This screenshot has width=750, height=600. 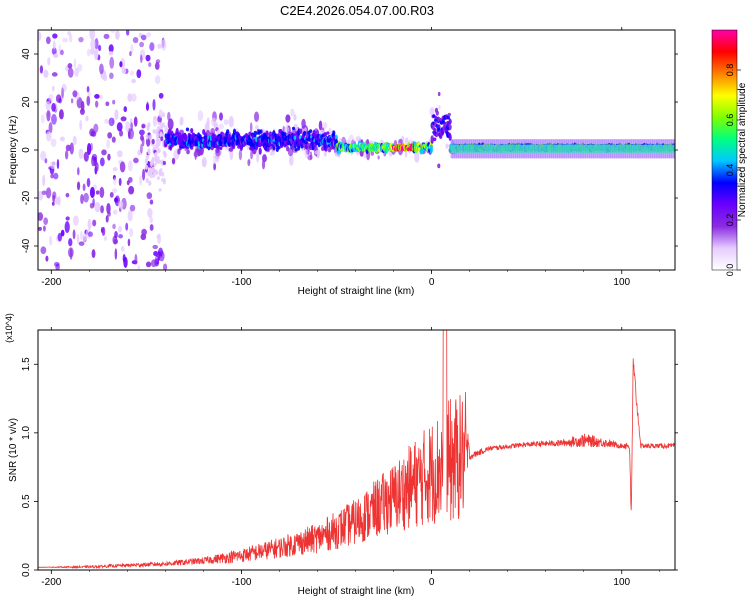 I want to click on y-tick-label: -40, so click(x=26, y=245).